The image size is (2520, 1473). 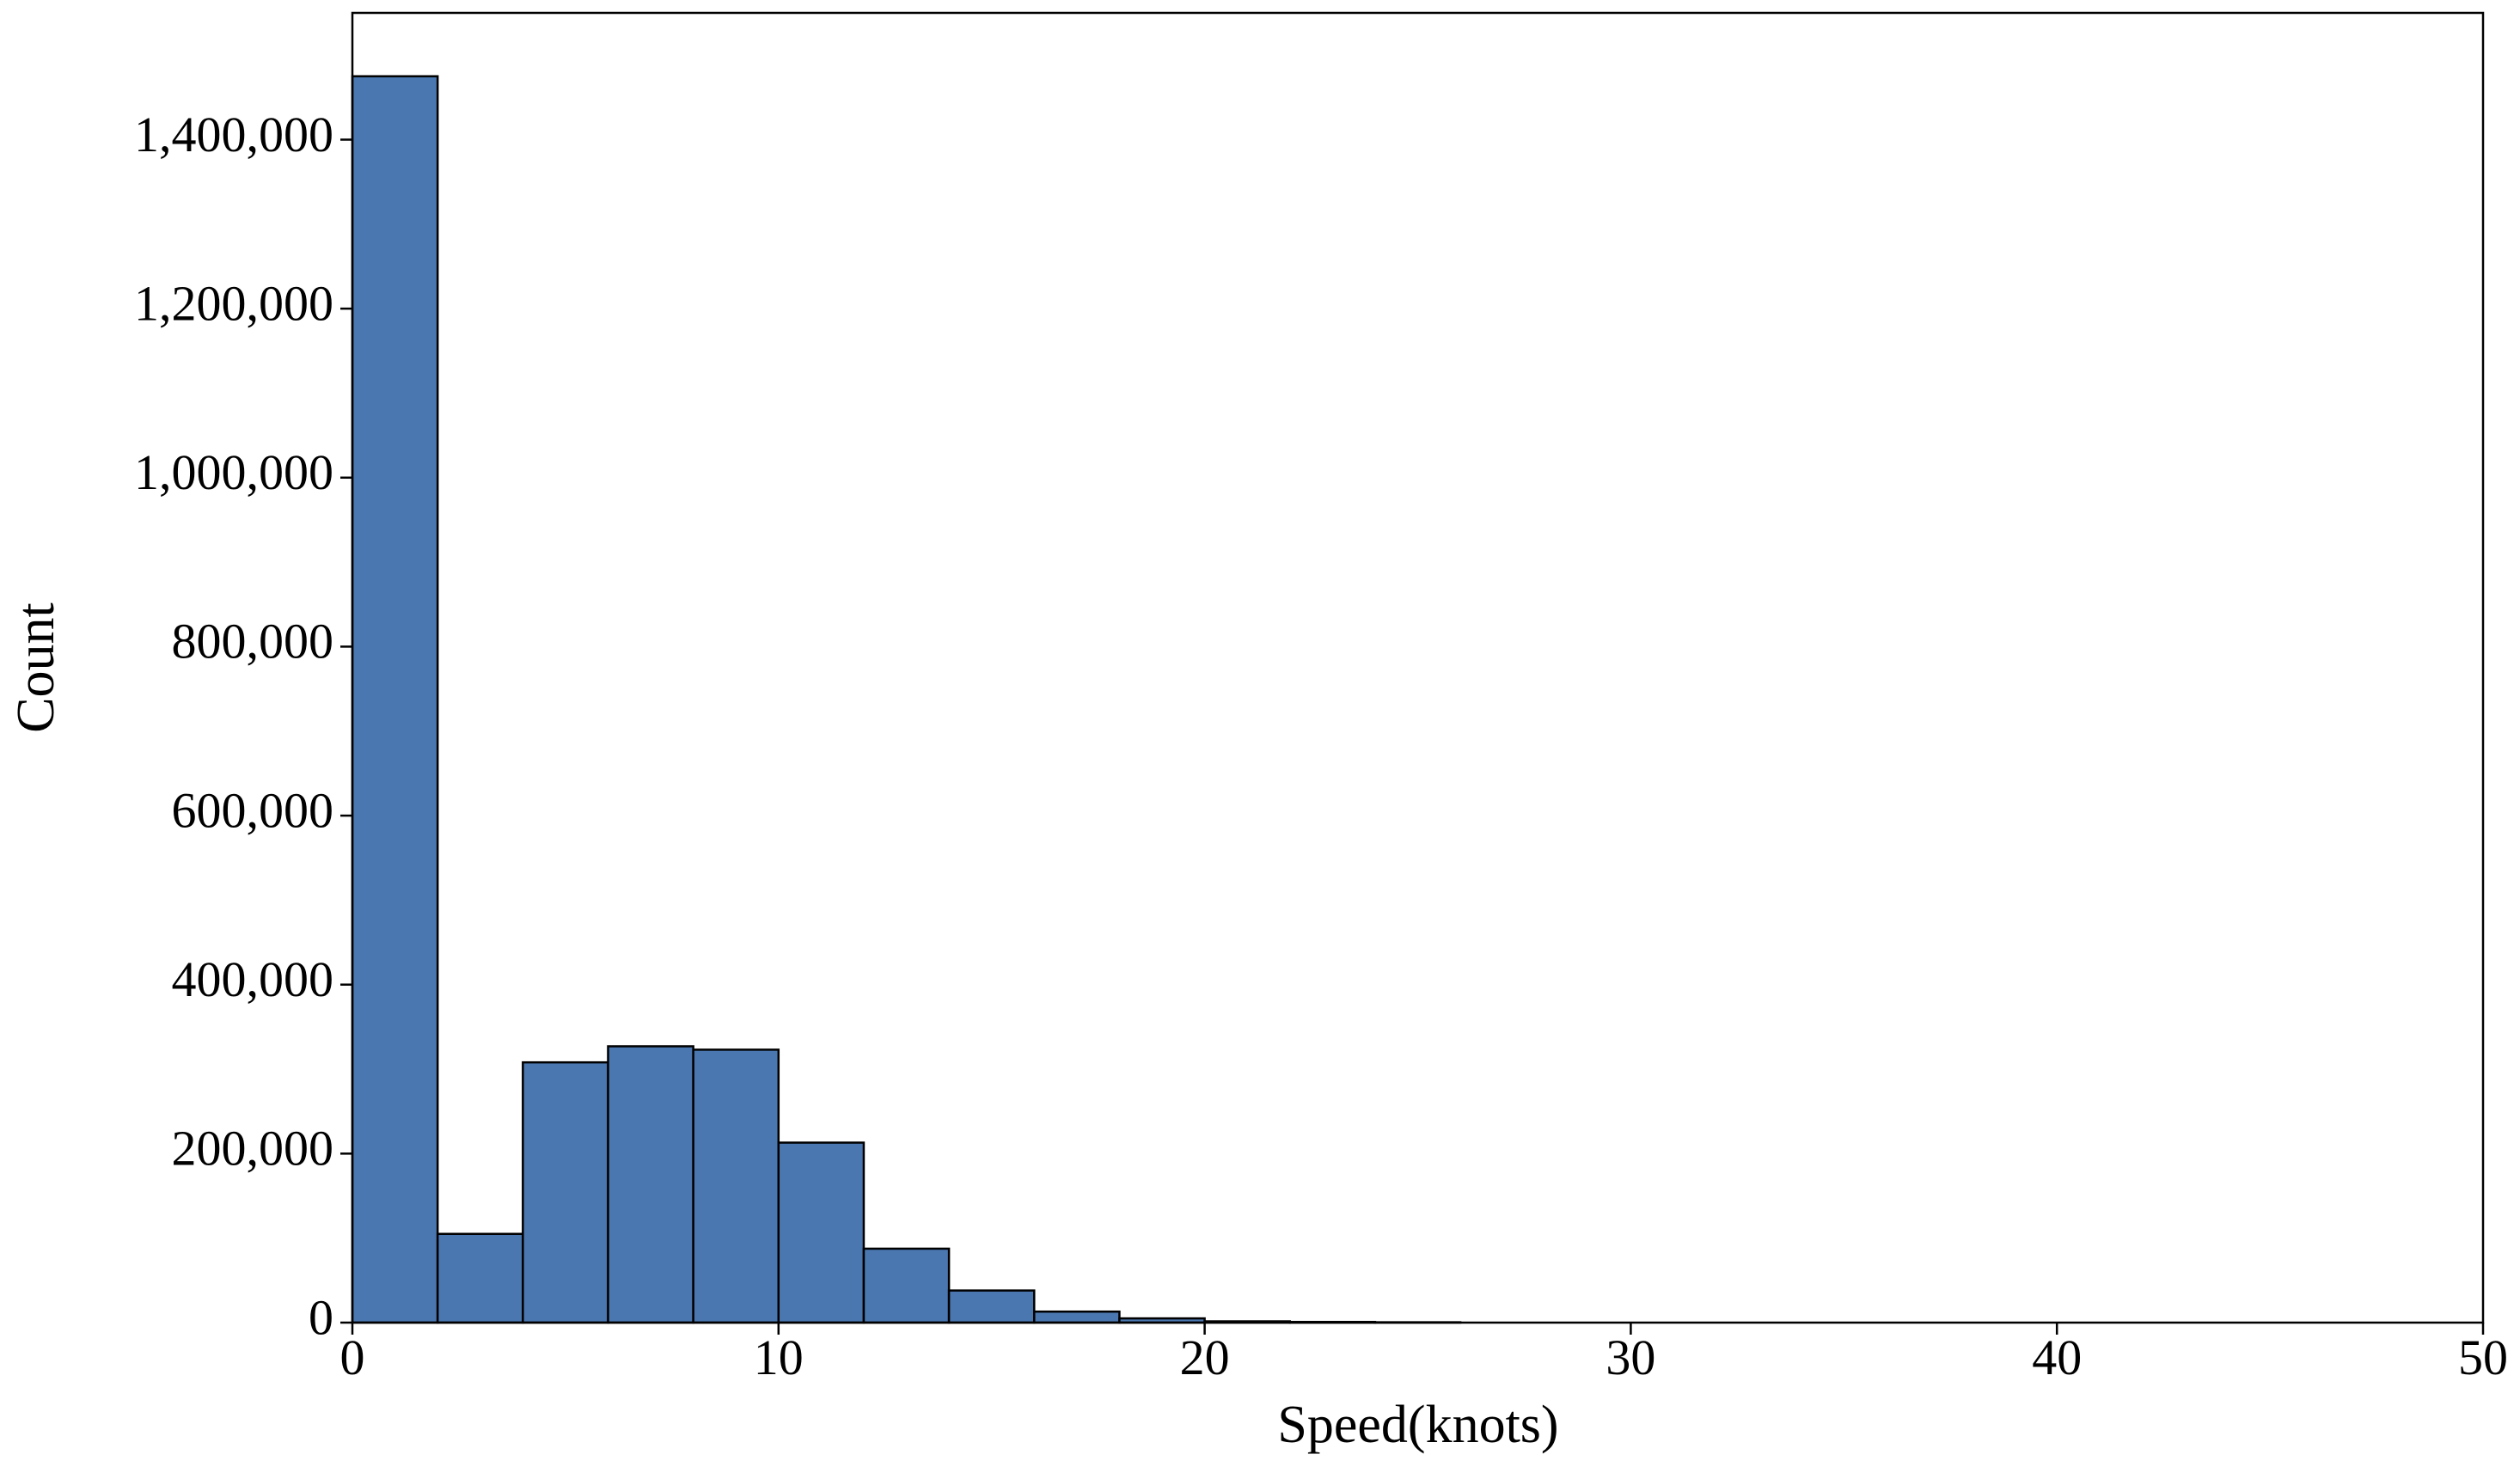 I want to click on y-tick-label: 800,000, so click(x=253, y=641).